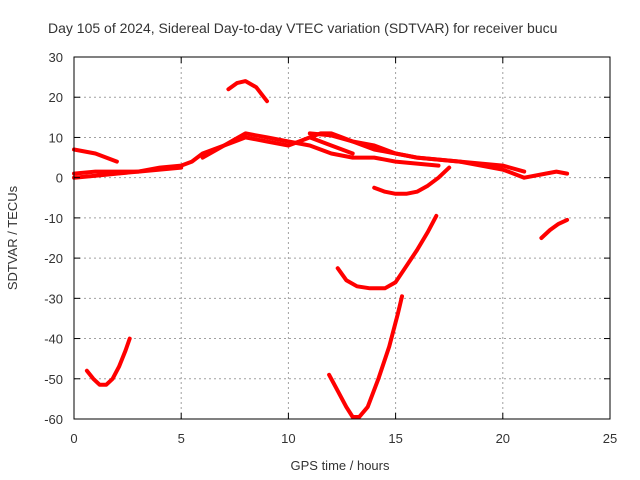 This screenshot has width=640, height=480. What do you see at coordinates (340, 465) in the screenshot?
I see `x-axis-label: GPS time / hours` at bounding box center [340, 465].